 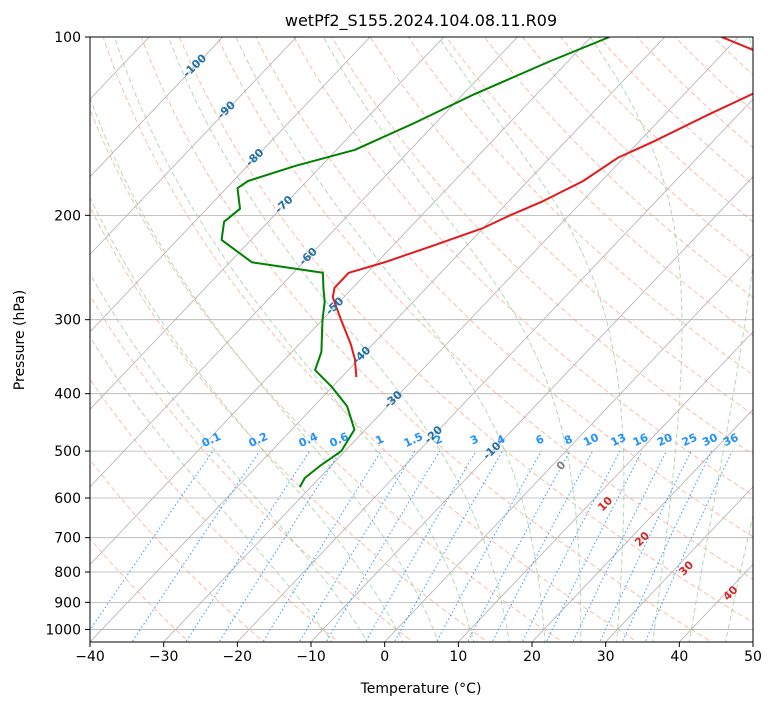 What do you see at coordinates (421, 689) in the screenshot?
I see `x-axis-label: Temperature (°C)` at bounding box center [421, 689].